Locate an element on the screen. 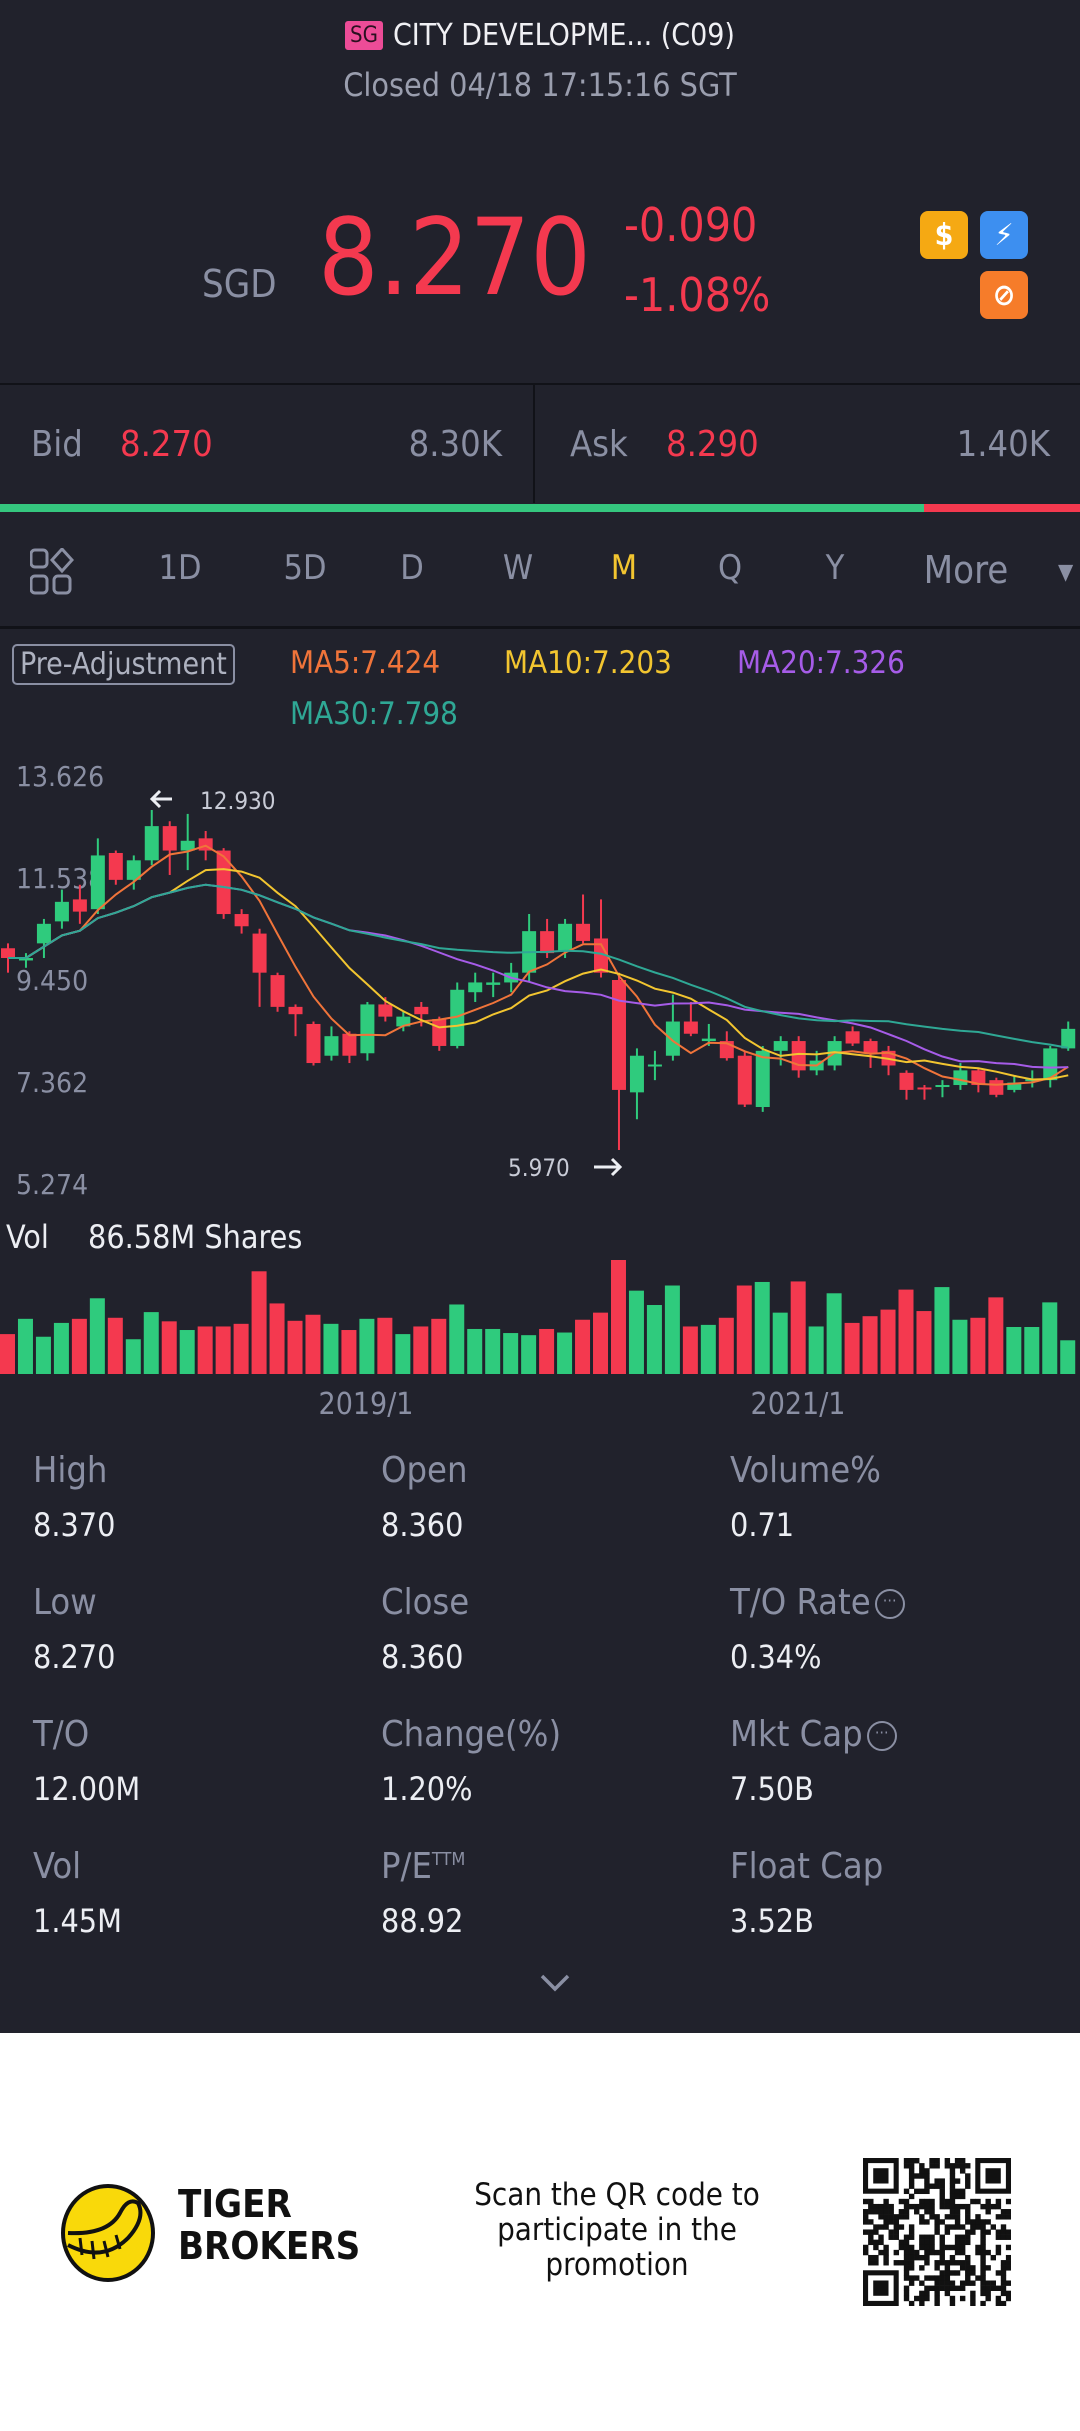 The image size is (1080, 2431). dollar-icon: $ is located at coordinates (944, 235).